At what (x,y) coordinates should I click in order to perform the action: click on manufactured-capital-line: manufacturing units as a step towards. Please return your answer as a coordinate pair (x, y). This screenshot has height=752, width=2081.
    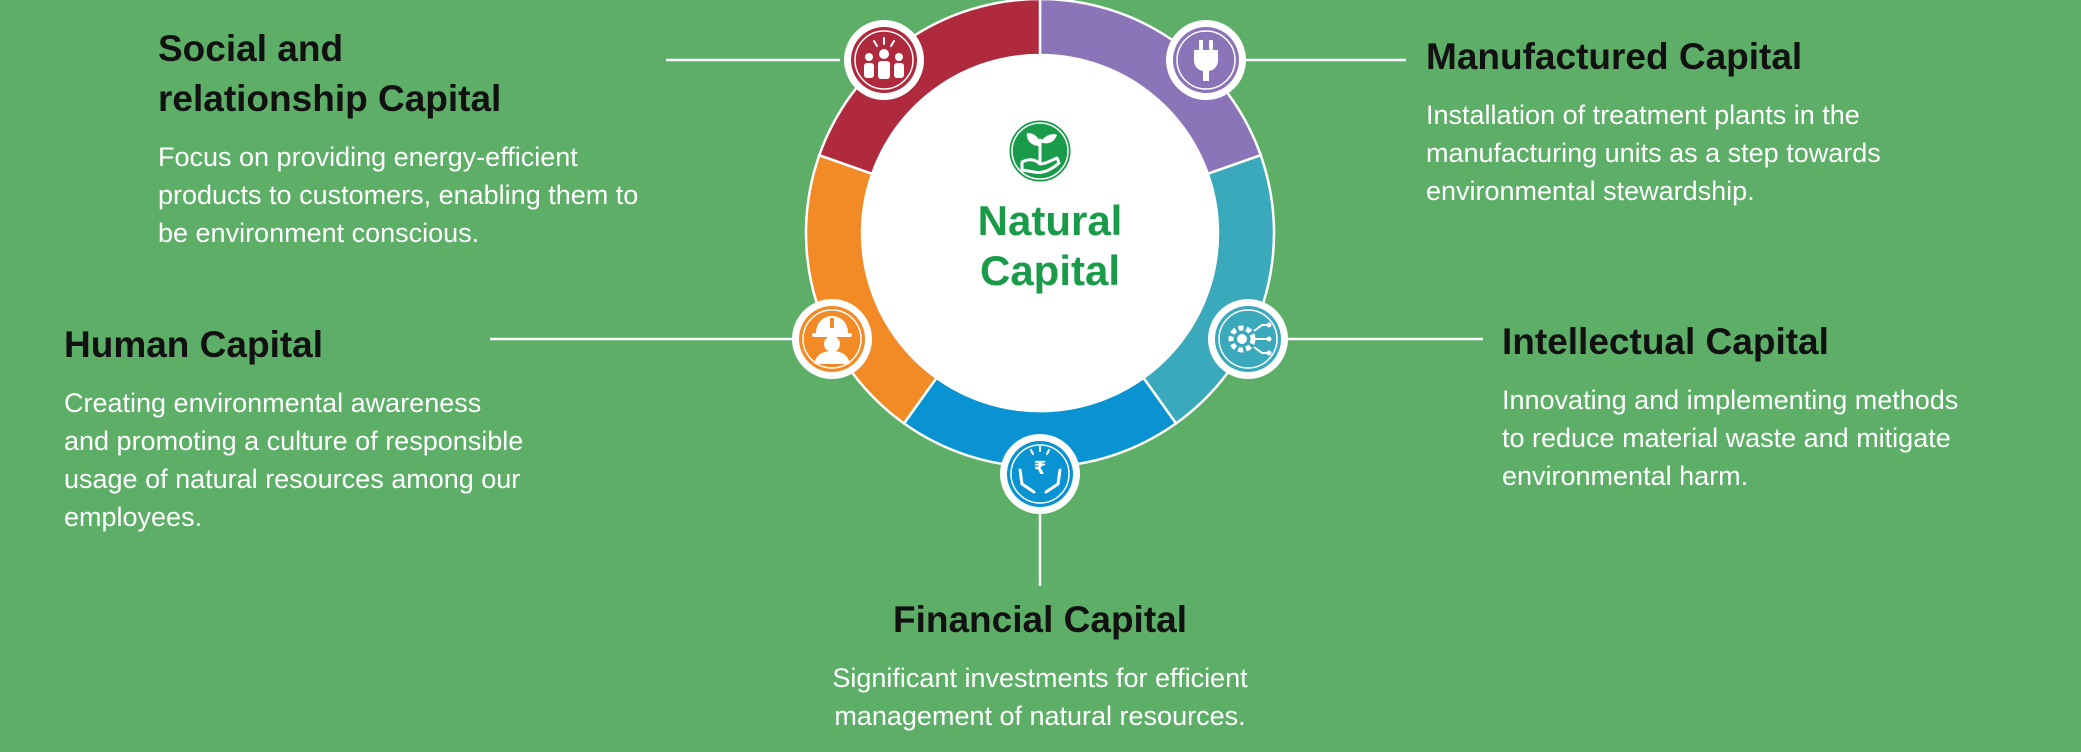
    Looking at the image, I should click on (1653, 153).